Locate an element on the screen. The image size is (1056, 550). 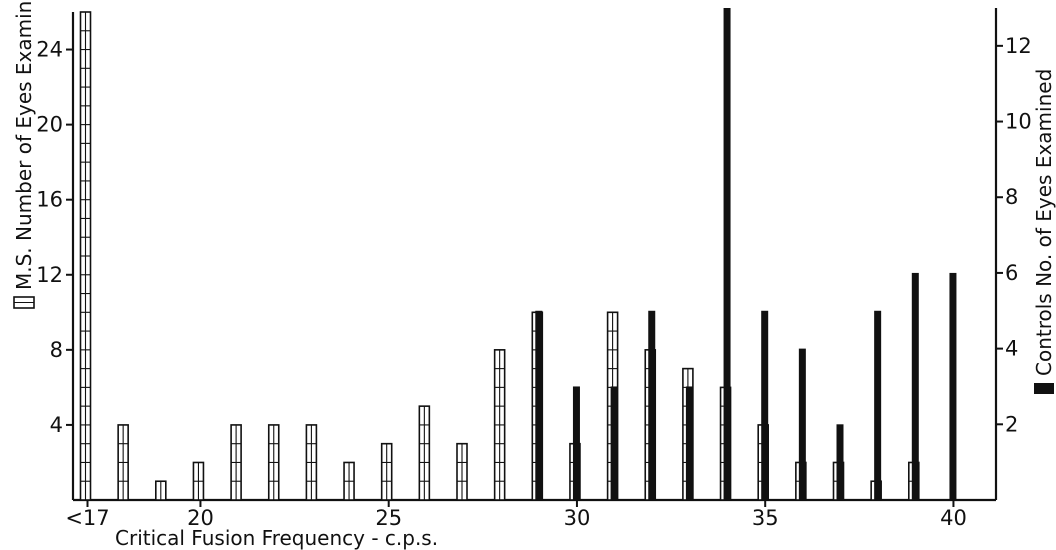
left-y-axis-title: M.S. Number of Eyes Examined is located at coordinates (24, 145).